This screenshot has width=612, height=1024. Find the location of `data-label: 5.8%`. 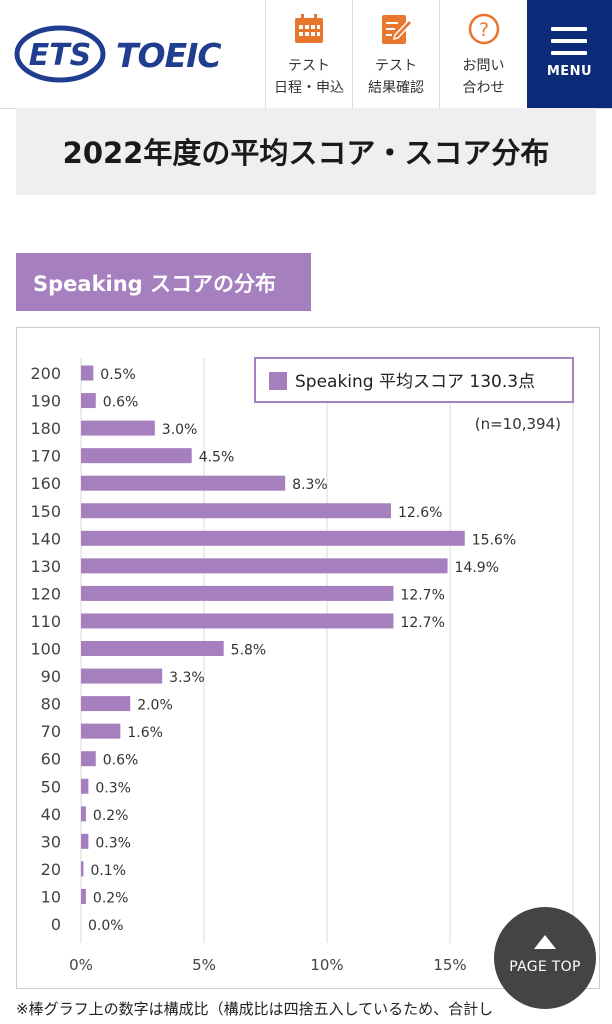

data-label: 5.8% is located at coordinates (249, 651).